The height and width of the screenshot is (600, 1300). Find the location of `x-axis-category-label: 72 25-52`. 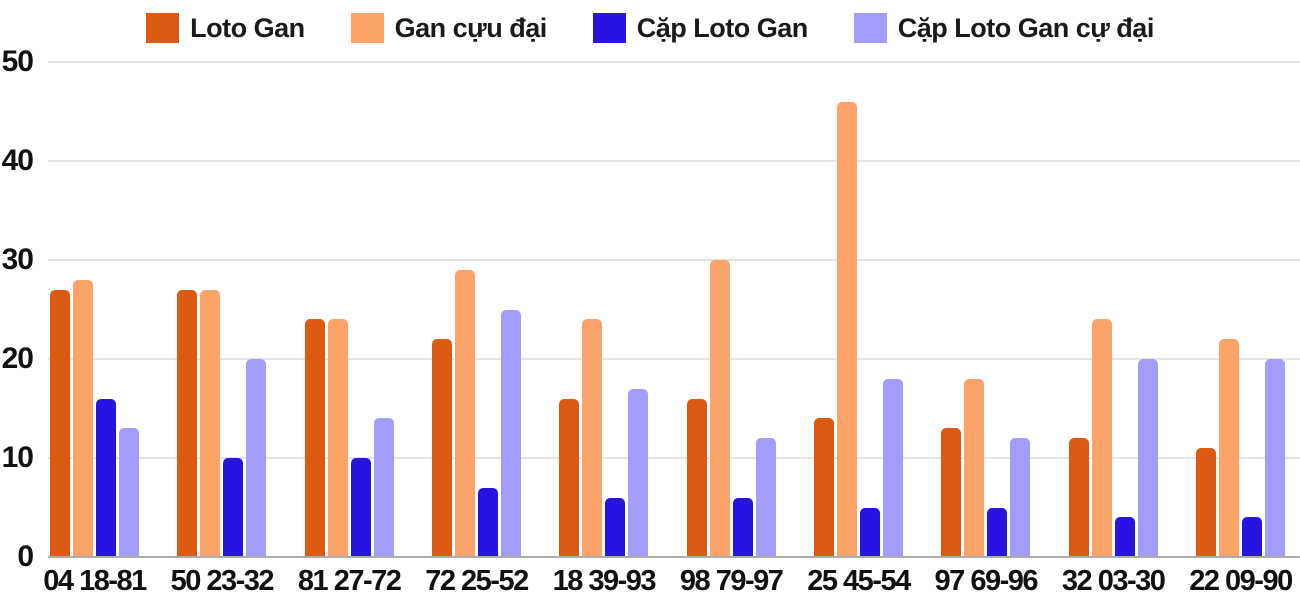

x-axis-category-label: 72 25-52 is located at coordinates (477, 581).